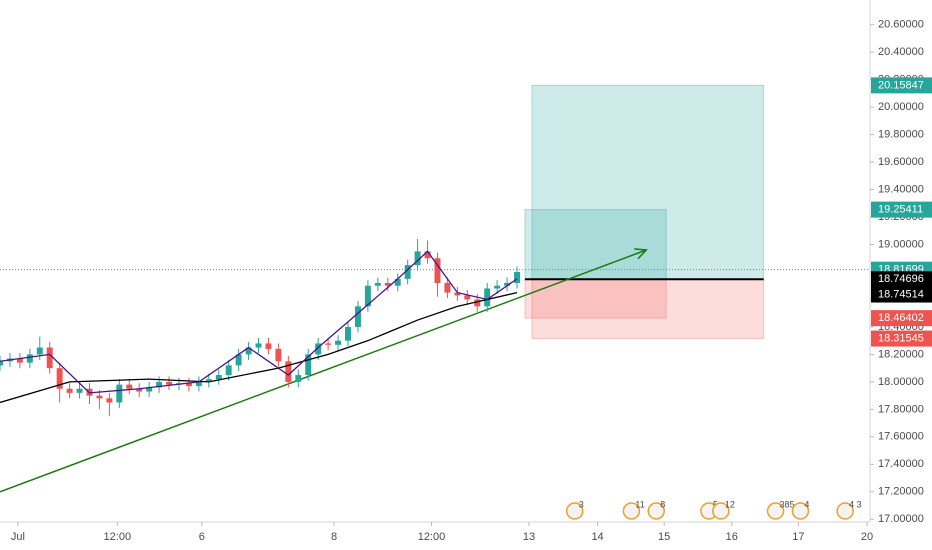  Describe the element at coordinates (901, 409) in the screenshot. I see `y-tick-label: 17.80000` at that location.